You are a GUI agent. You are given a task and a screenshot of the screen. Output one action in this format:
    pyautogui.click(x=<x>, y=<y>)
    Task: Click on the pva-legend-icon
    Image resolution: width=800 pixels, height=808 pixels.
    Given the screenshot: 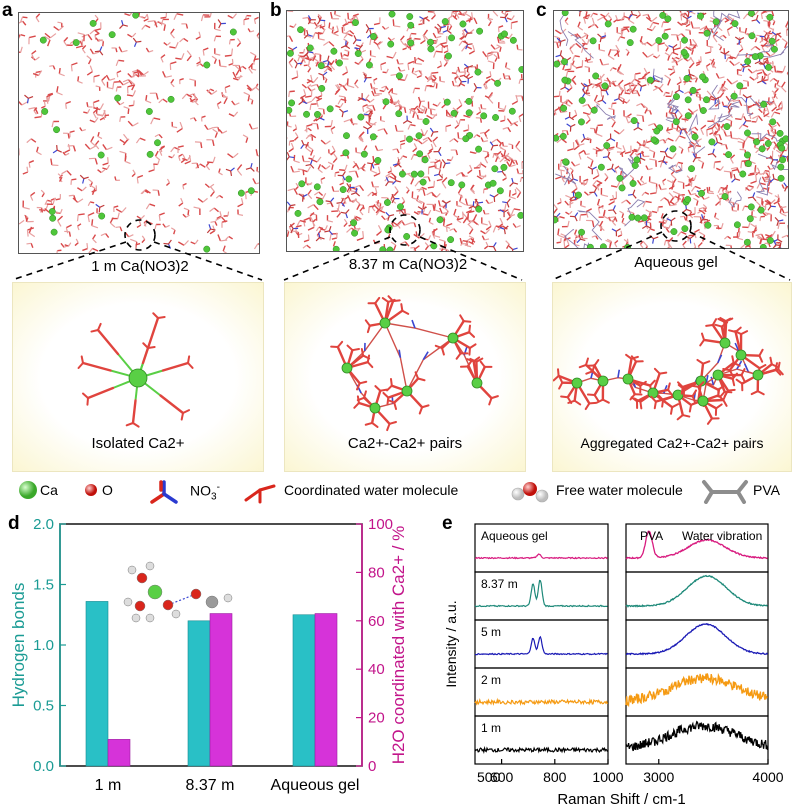 What is the action you would take?
    pyautogui.click(x=725, y=492)
    